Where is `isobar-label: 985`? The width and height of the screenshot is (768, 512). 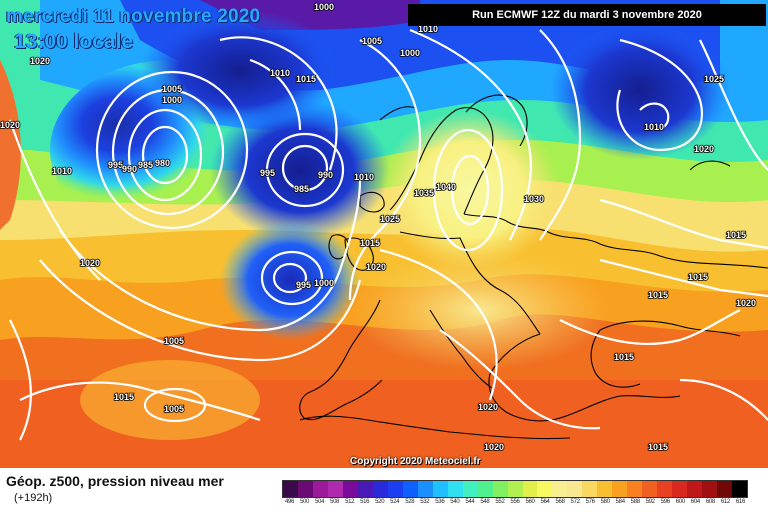
isobar-label: 985 is located at coordinates (145, 165).